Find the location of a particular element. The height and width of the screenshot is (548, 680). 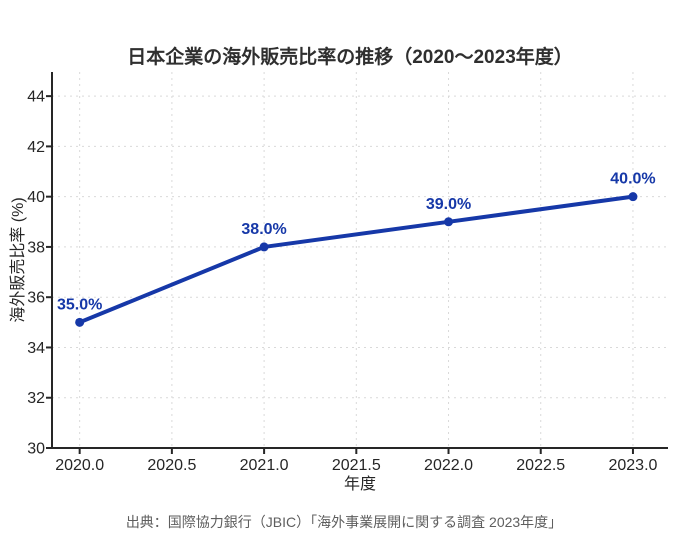

data-point-label: 39.0% is located at coordinates (448, 204).